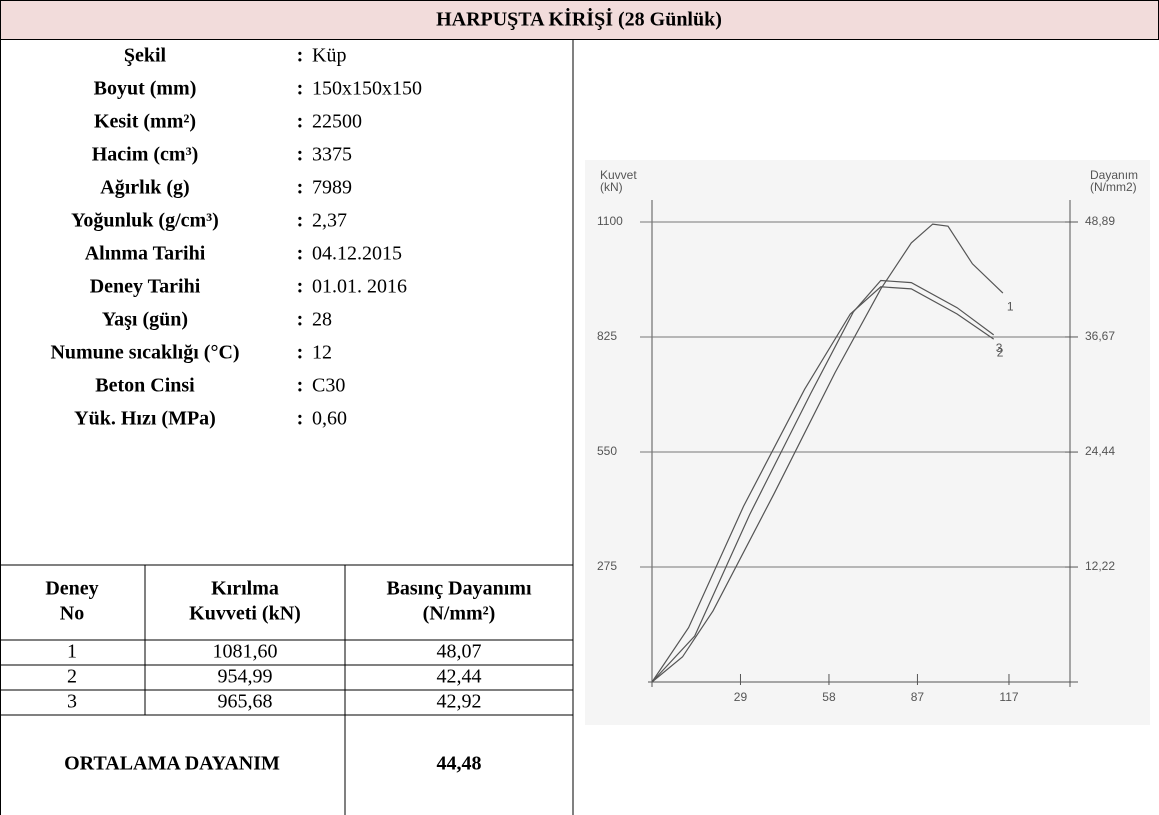 This screenshot has height=815, width=1159. What do you see at coordinates (611, 187) in the screenshot?
I see `y-axis-label: (kN)` at bounding box center [611, 187].